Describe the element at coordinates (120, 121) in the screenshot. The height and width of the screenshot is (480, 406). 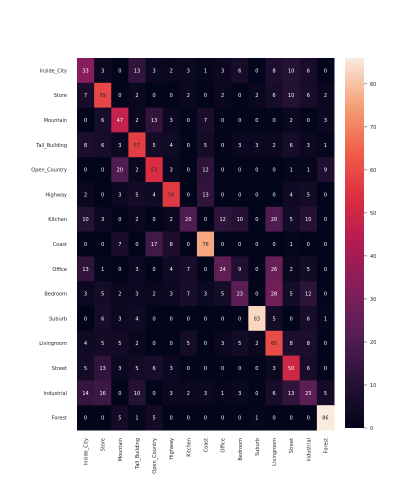
I see `cell-value-label: 47` at that location.